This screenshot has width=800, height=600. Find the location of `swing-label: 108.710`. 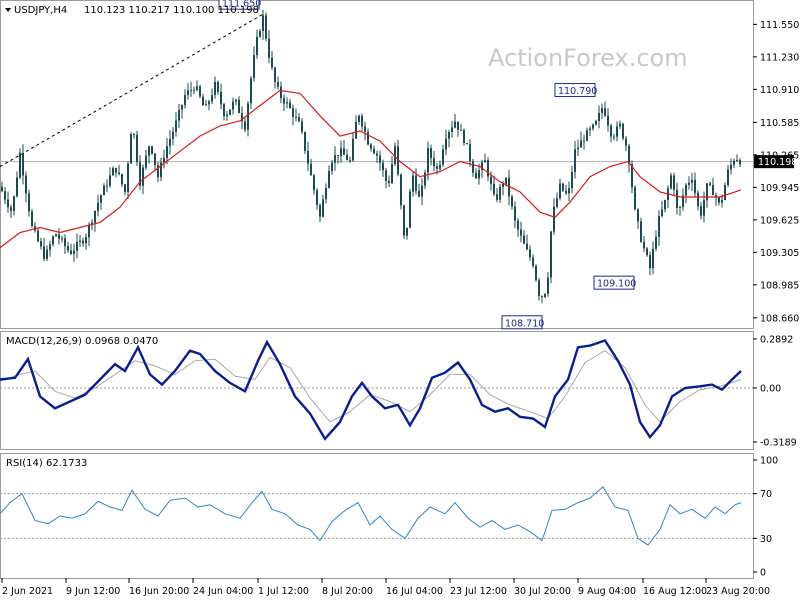

swing-label: 108.710 is located at coordinates (524, 323).